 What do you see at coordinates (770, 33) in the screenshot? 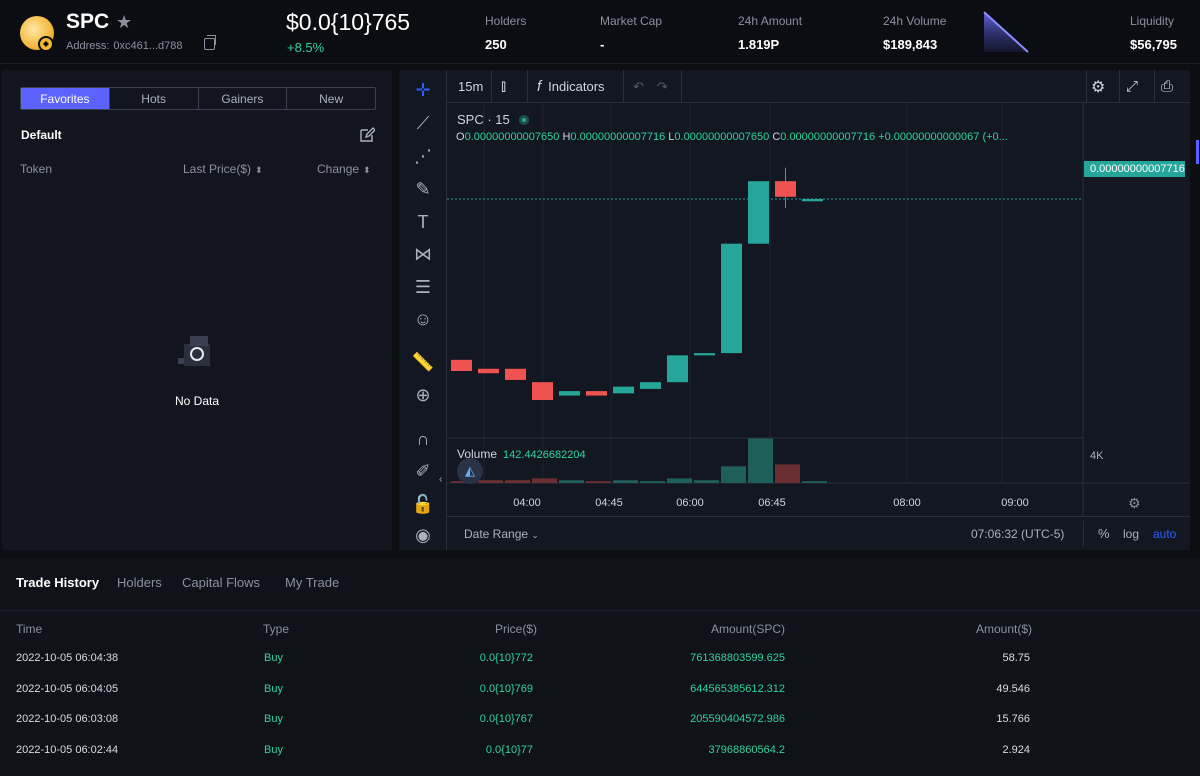
I see `stat-24h-amount: 24h Amount 1.819P` at bounding box center [770, 33].